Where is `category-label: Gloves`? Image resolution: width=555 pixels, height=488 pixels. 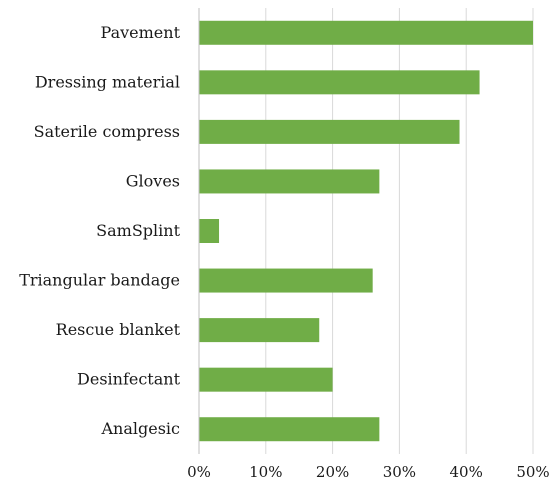
category-label: Gloves is located at coordinates (153, 180).